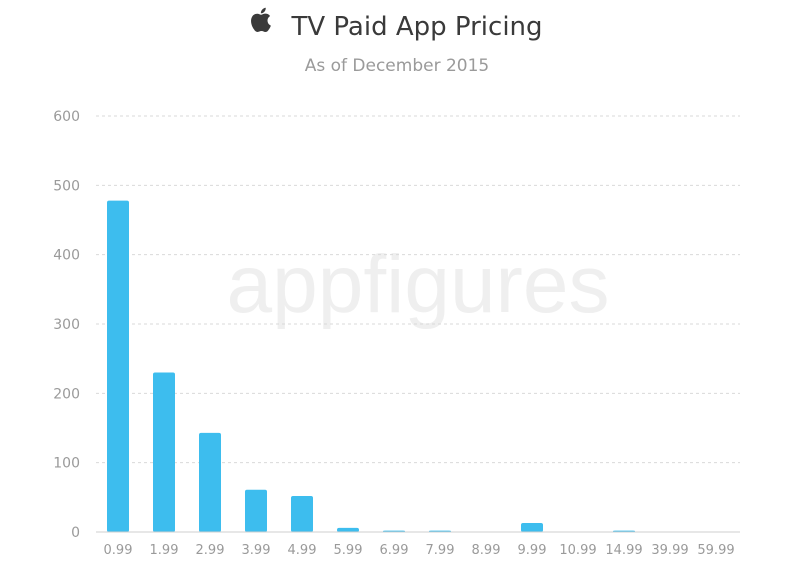 This screenshot has height=568, width=800. Describe the element at coordinates (302, 550) in the screenshot. I see `x-tick-label: 4.99` at that location.